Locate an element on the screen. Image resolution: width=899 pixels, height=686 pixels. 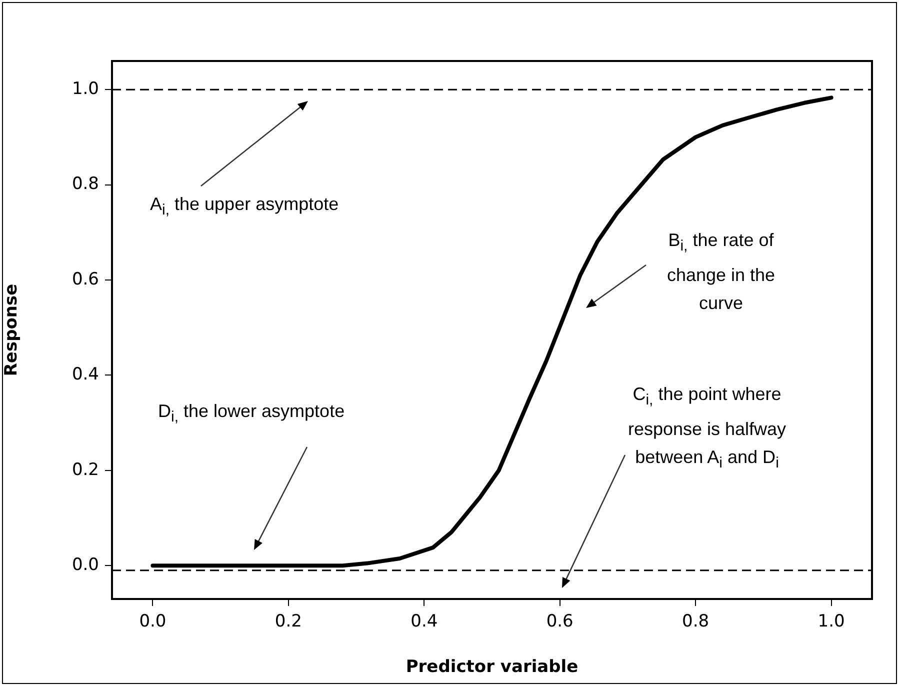
x-tick-label: 0.8 is located at coordinates (696, 622).